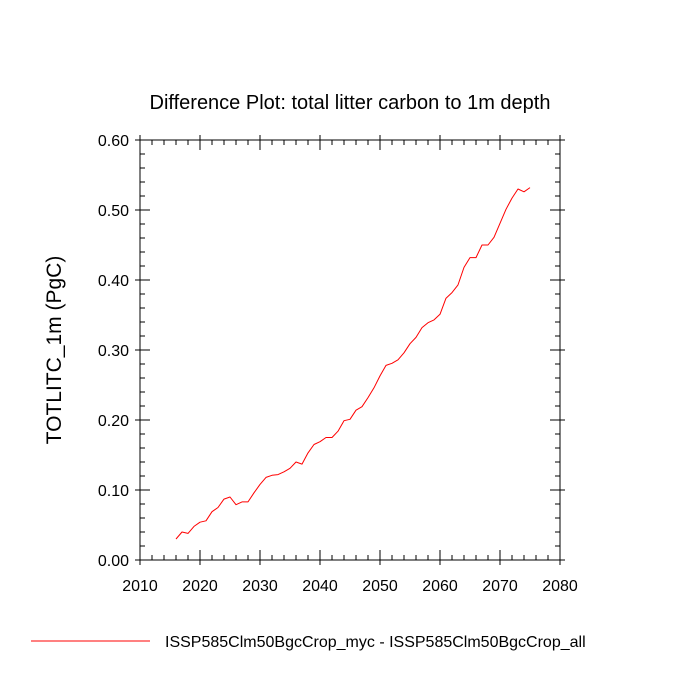  I want to click on x-tick-label: 2040, so click(320, 586).